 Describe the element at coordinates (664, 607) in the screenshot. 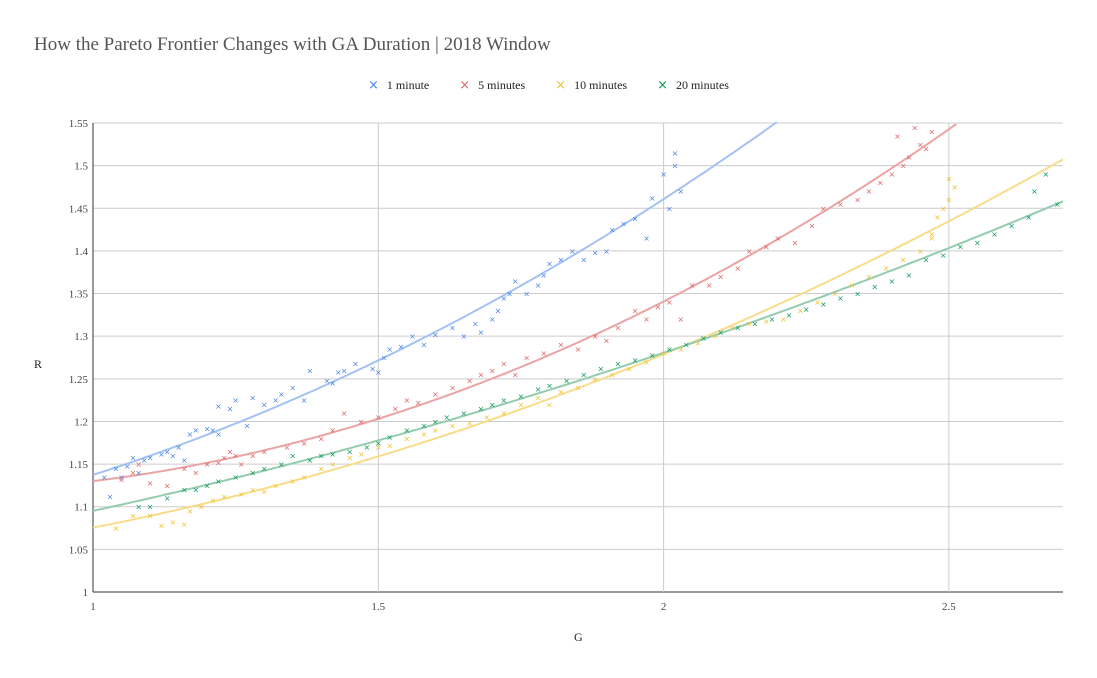

I see `x-tick-label: 2` at that location.